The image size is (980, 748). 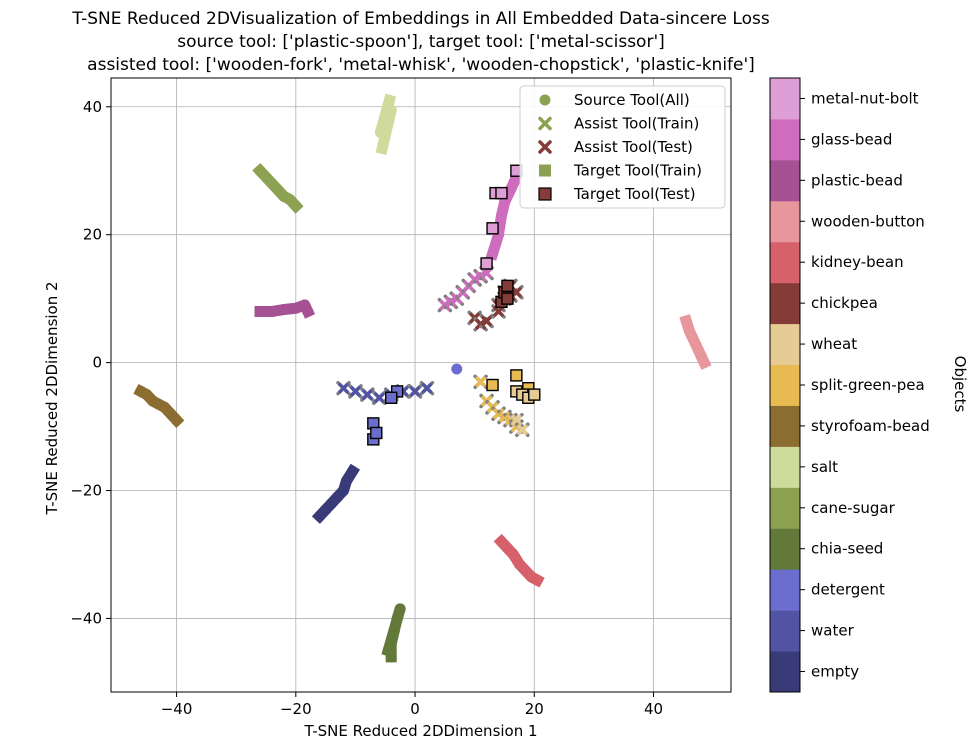 I want to click on x-tick-label: 0, so click(x=415, y=709).